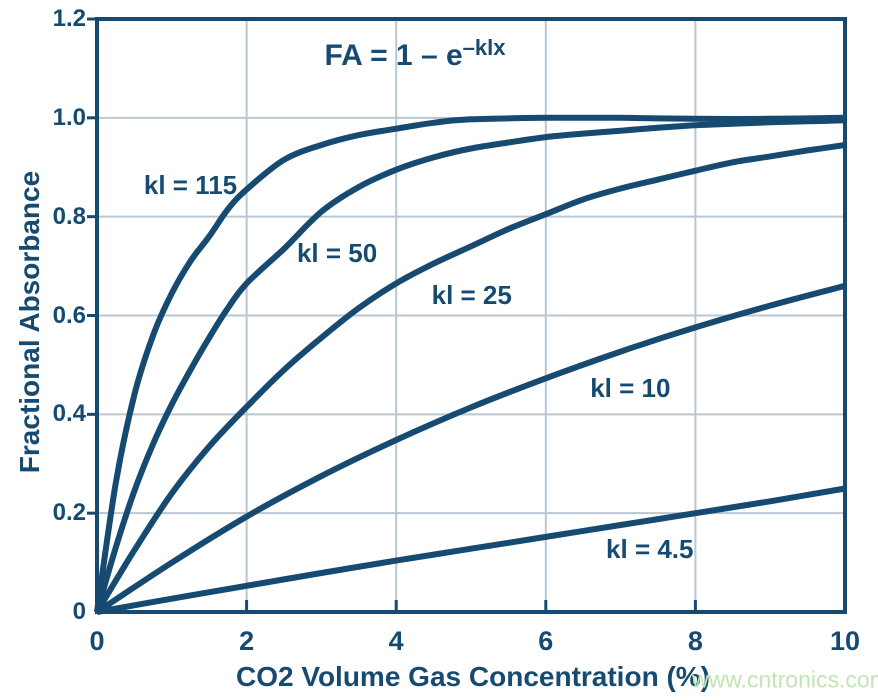 Image resolution: width=878 pixels, height=700 pixels. Describe the element at coordinates (337, 253) in the screenshot. I see `curve-label-kl-50: kl = 50` at that location.